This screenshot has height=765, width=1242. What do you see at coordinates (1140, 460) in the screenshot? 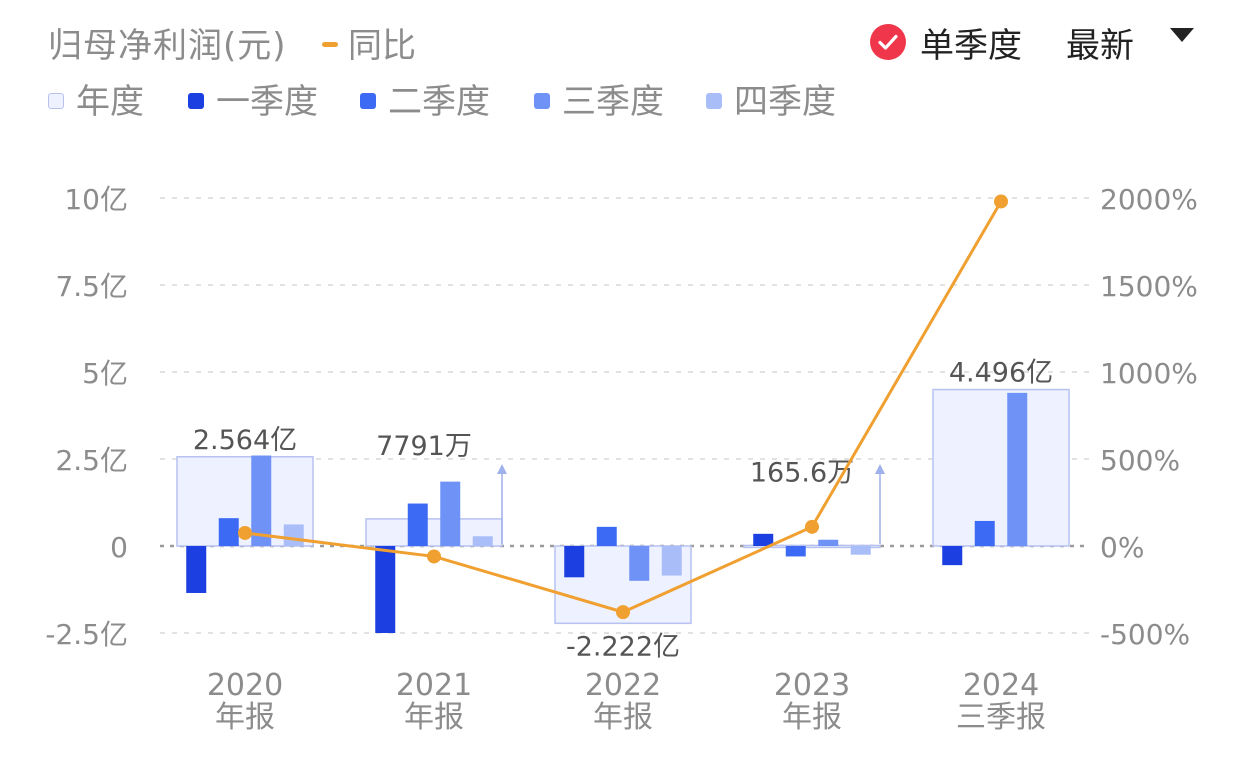
I see `y-right-tick-label: 500%` at bounding box center [1140, 460].